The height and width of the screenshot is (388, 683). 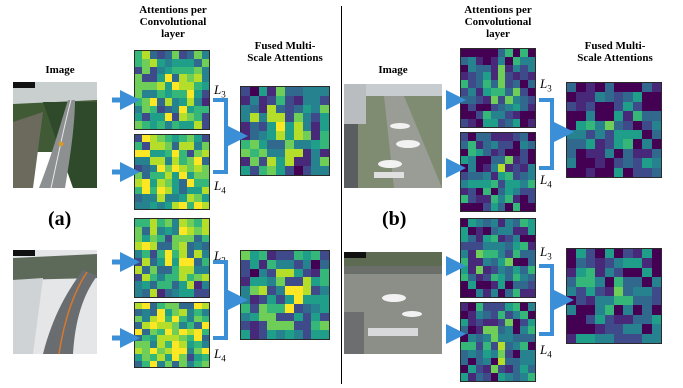 I want to click on fused-map-b1, so click(x=614, y=130).